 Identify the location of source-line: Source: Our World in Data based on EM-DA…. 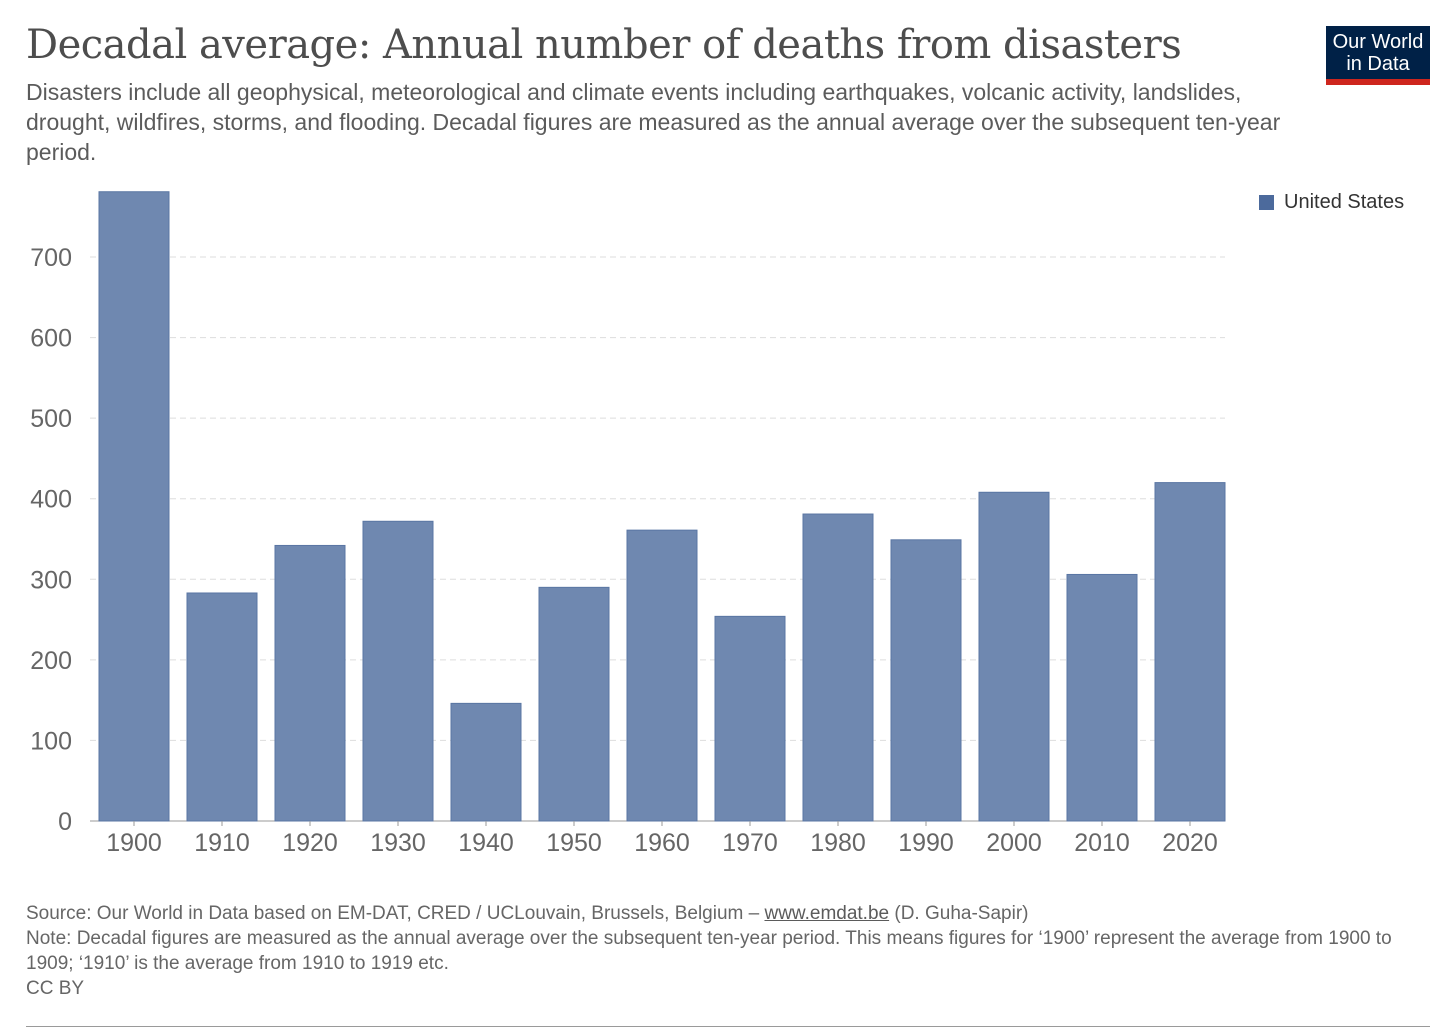
(726, 913).